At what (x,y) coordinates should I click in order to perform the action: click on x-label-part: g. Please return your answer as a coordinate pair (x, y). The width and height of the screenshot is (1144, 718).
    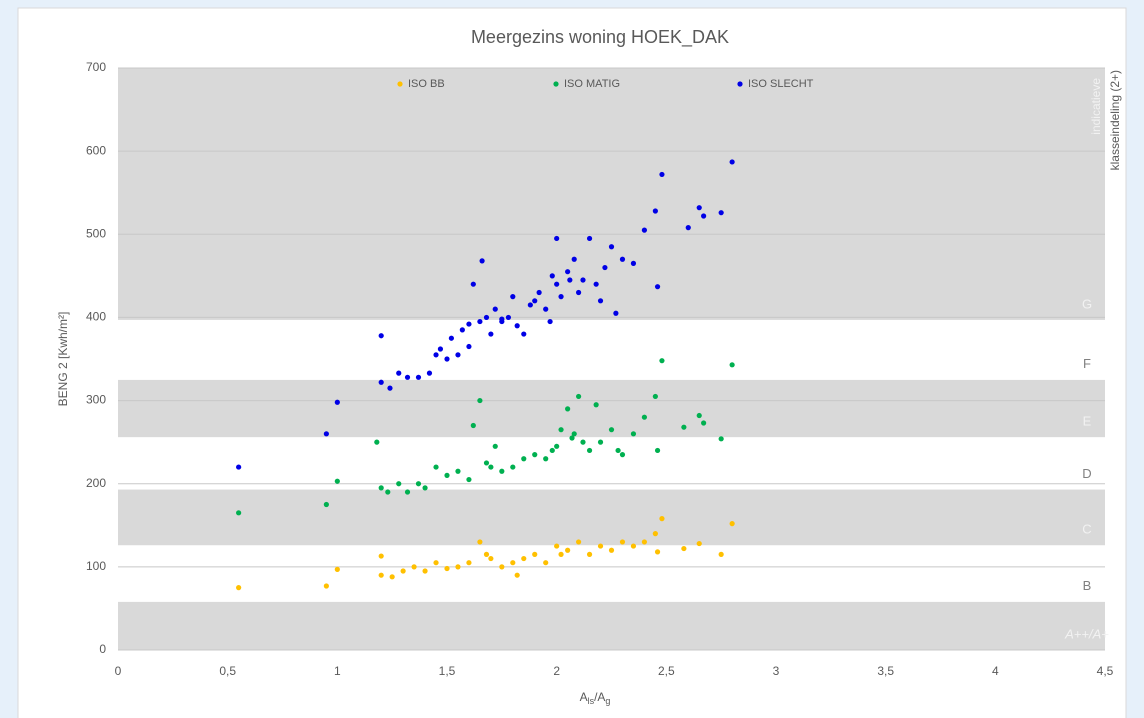
    Looking at the image, I should click on (607, 701).